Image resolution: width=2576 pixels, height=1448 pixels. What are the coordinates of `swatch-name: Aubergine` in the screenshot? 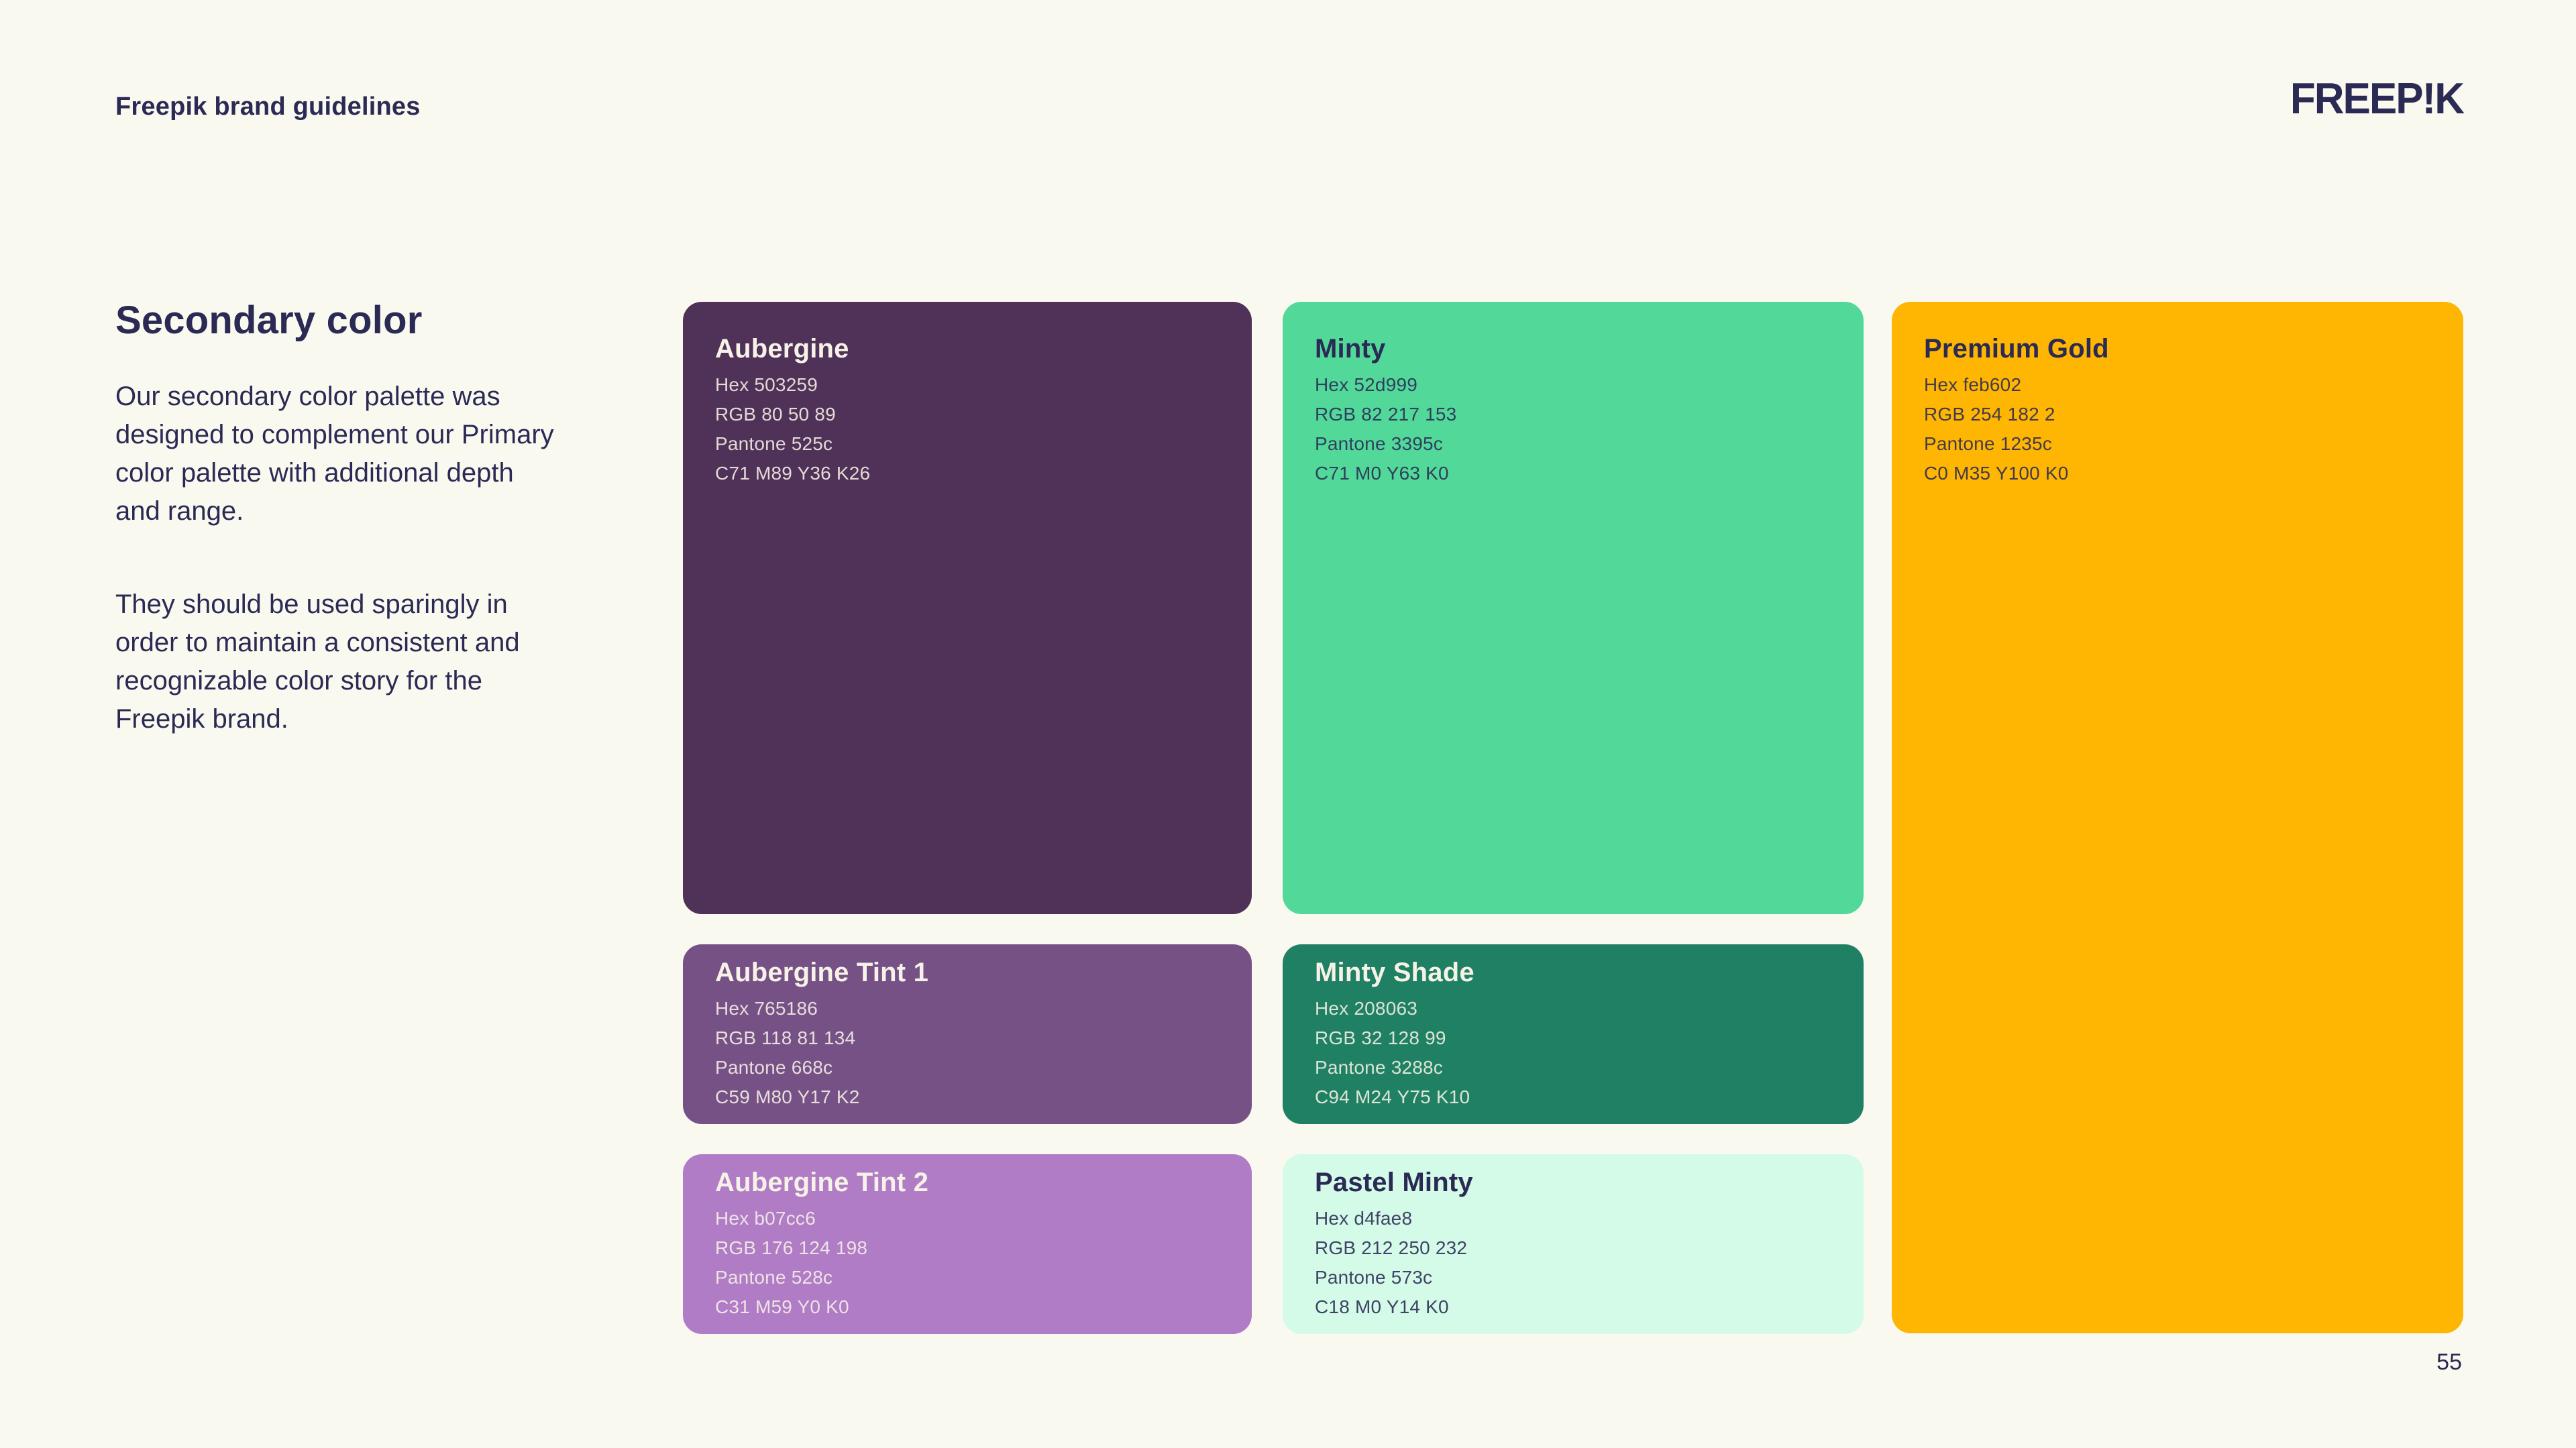 It's located at (782, 349).